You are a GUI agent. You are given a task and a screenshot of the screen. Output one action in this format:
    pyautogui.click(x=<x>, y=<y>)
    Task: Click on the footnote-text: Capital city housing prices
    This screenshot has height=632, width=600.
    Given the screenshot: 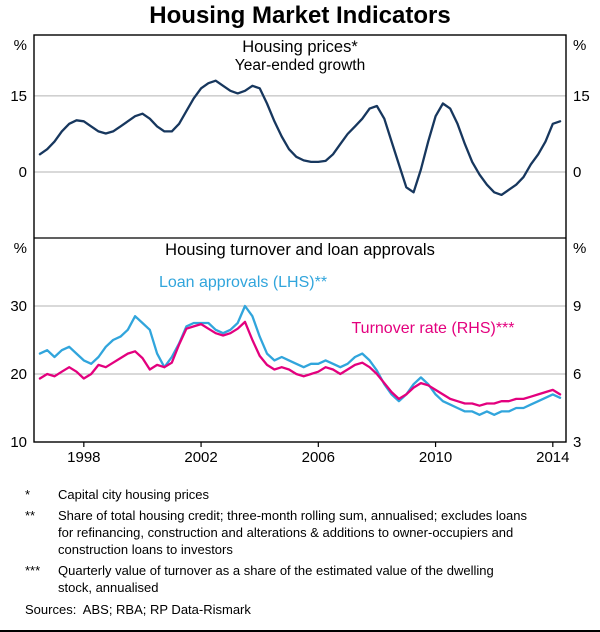 What is the action you would take?
    pyautogui.click(x=134, y=494)
    